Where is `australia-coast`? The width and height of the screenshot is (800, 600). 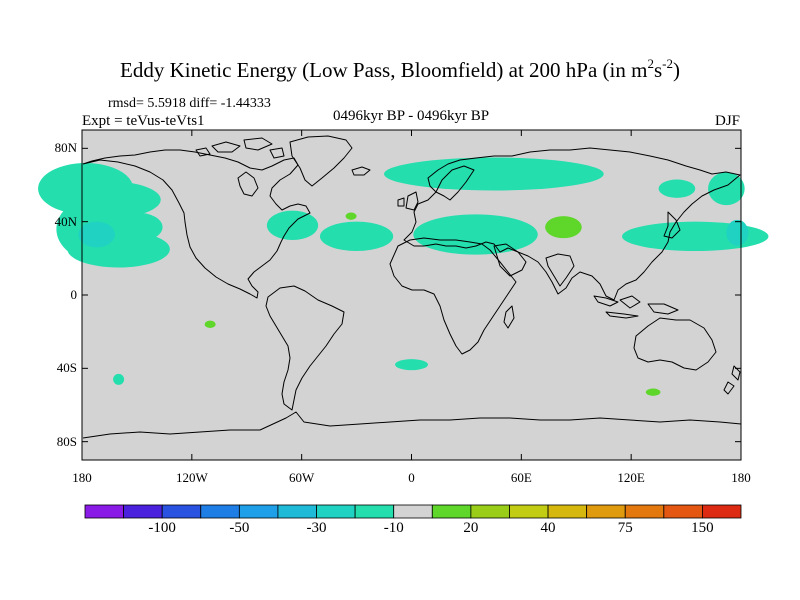
australia-coast is located at coordinates (675, 344).